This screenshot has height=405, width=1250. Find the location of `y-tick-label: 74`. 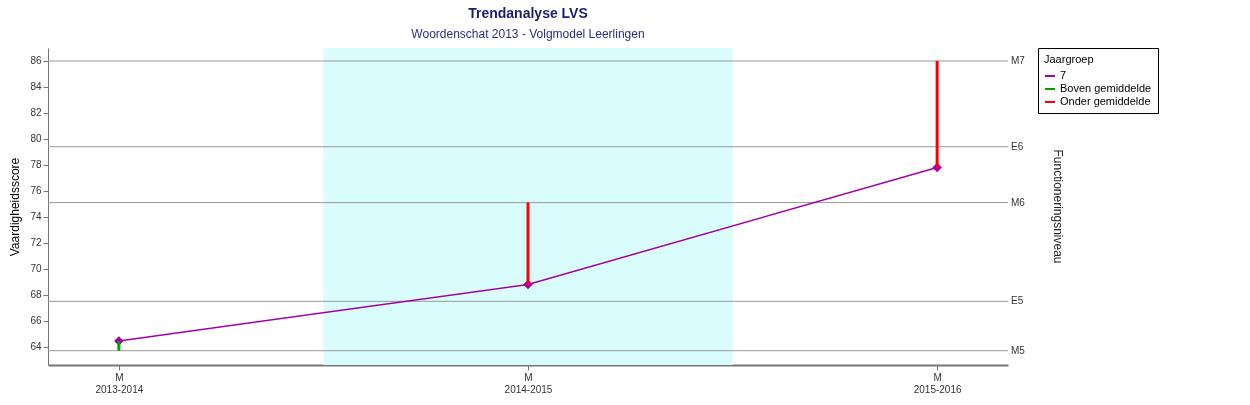

y-tick-label: 74 is located at coordinates (36, 217).